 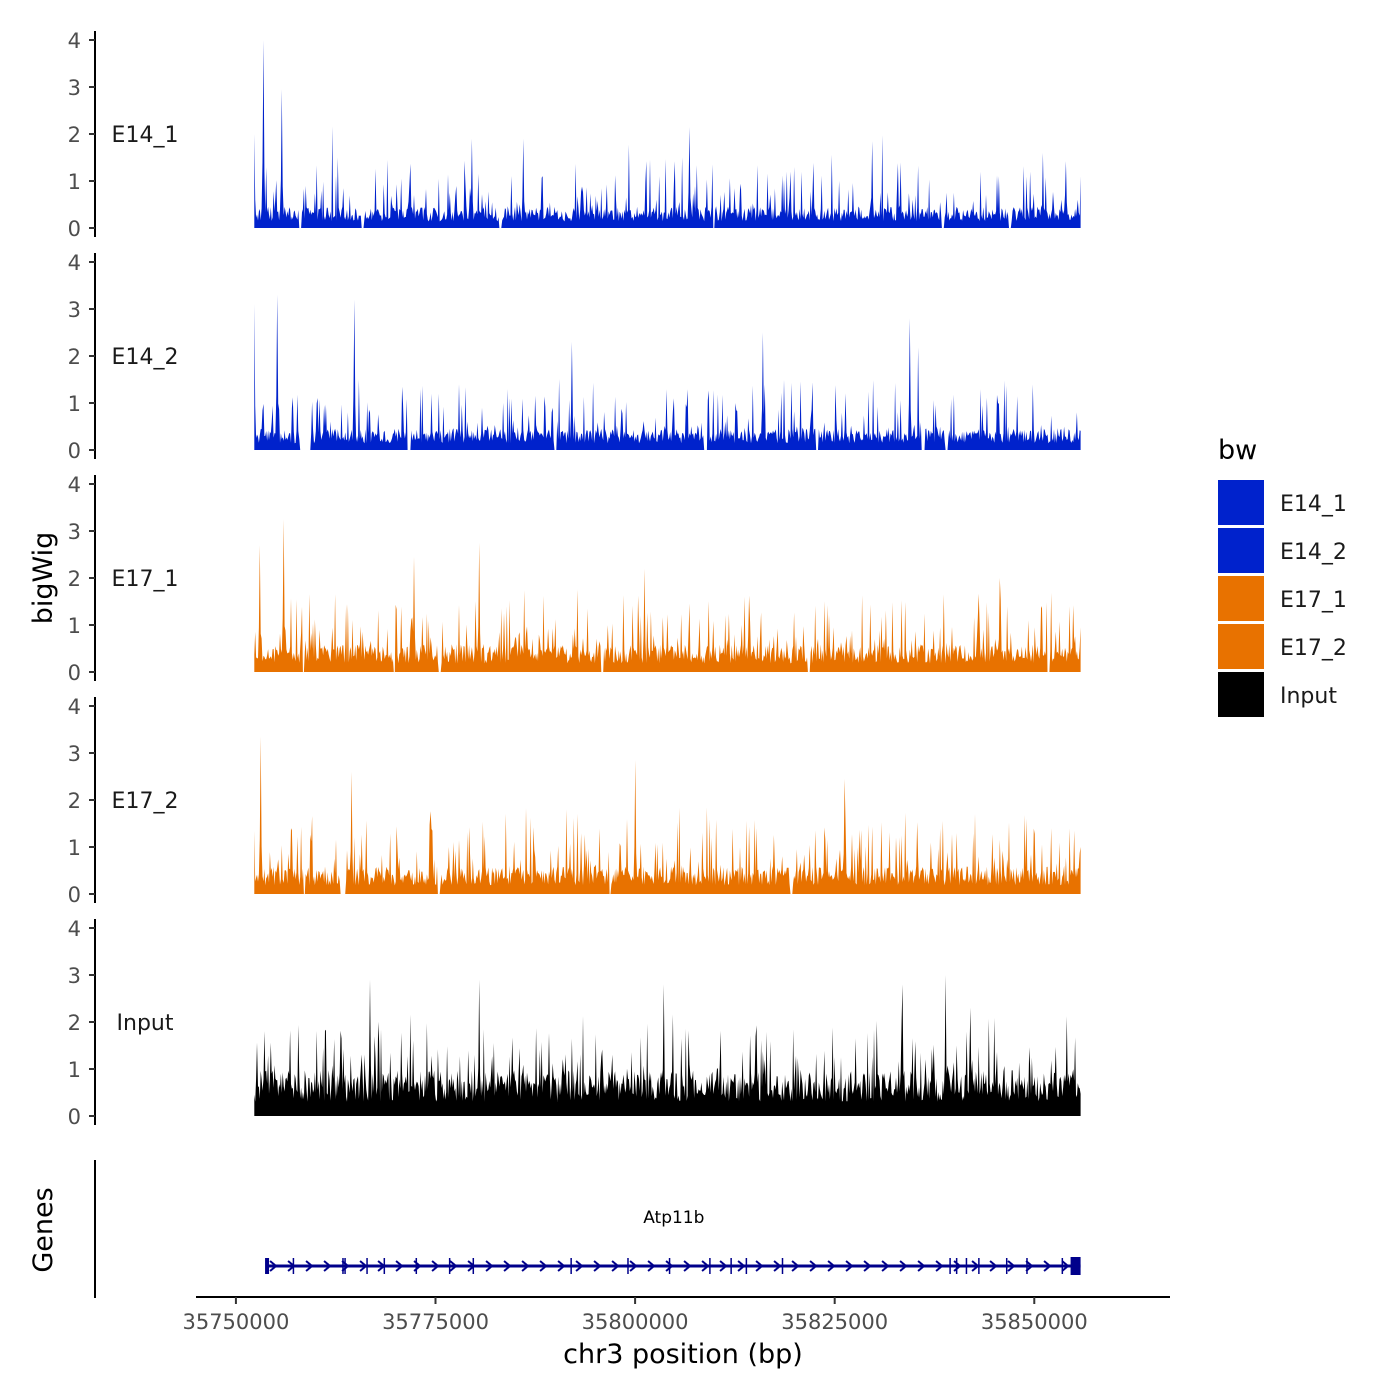 I want to click on gene-name-label: Atp11b, so click(x=673, y=1218).